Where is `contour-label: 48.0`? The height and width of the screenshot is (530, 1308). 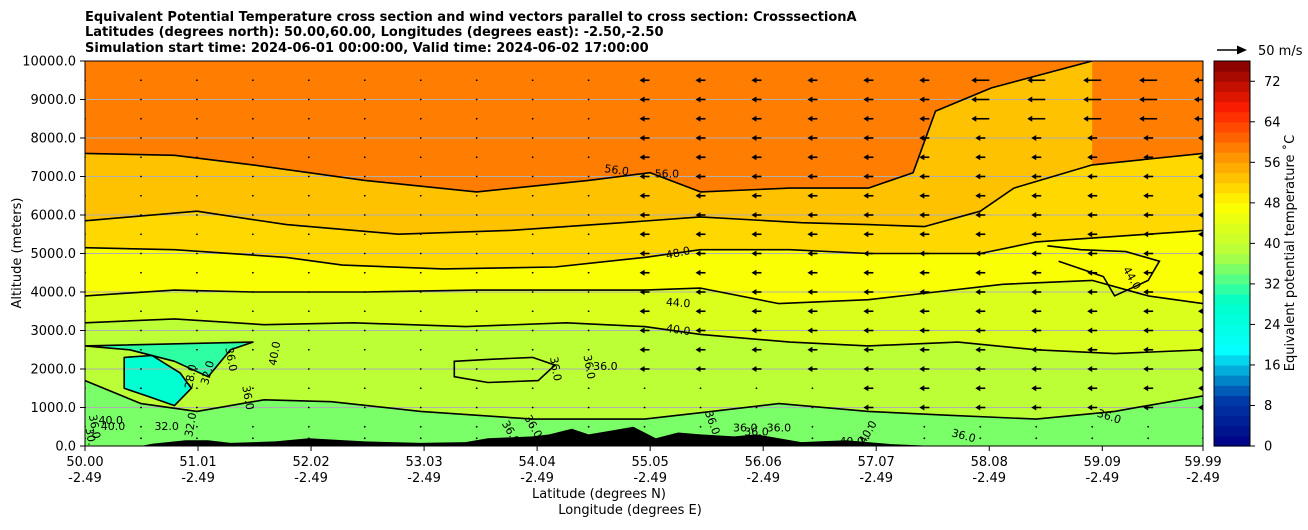
contour-label: 48.0 is located at coordinates (678, 253).